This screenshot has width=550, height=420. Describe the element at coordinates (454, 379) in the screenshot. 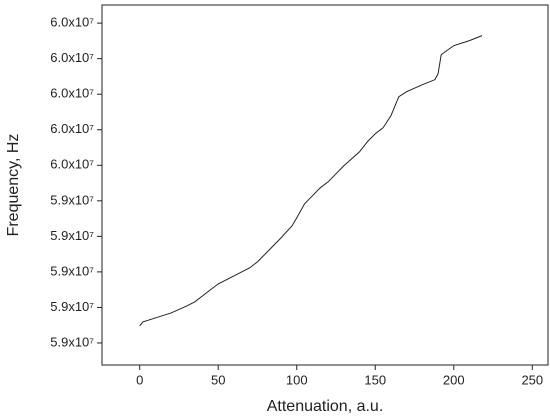

I see `x-tick-label: 200` at that location.